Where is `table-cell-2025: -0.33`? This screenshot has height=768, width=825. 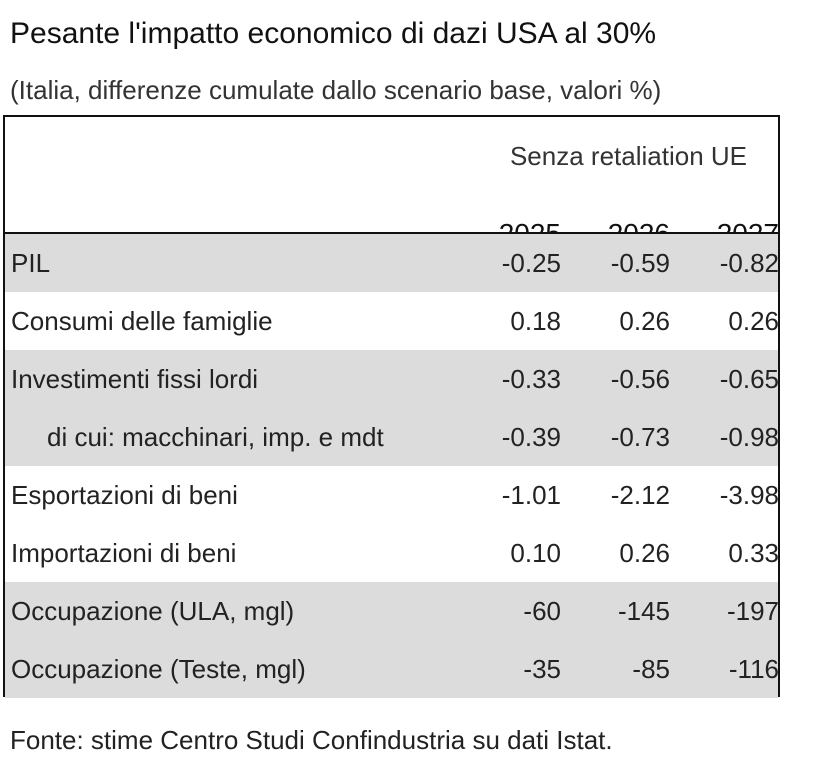
table-cell-2025: -0.33 is located at coordinates (531, 379).